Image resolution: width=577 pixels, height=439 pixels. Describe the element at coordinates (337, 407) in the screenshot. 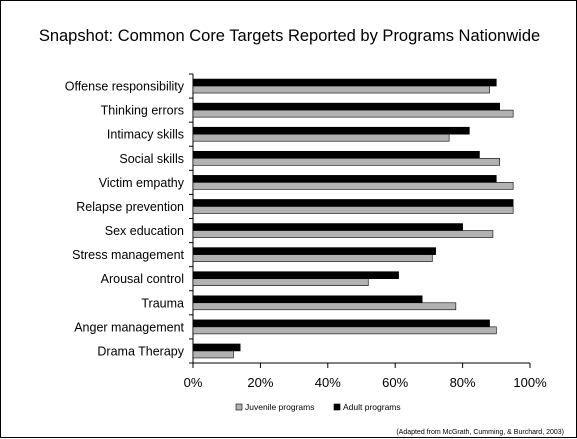

I see `legend-adult-swatch` at that location.